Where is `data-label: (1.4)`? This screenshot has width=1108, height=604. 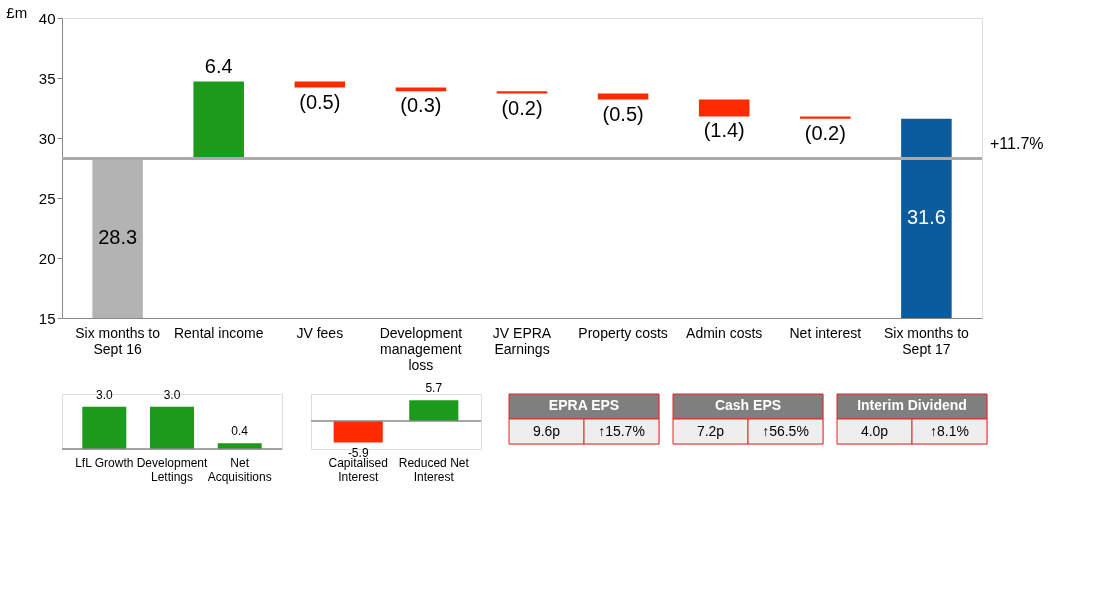 data-label: (1.4) is located at coordinates (724, 130).